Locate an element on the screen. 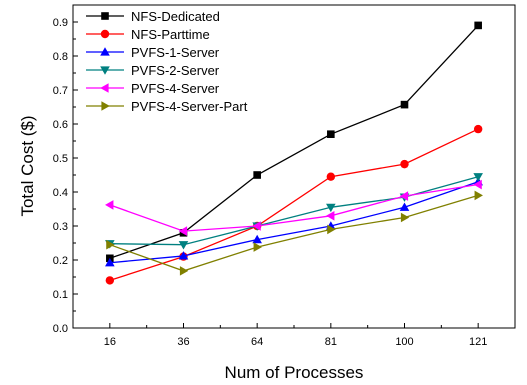  legend-label: PVFS-1-Server is located at coordinates (175, 52).